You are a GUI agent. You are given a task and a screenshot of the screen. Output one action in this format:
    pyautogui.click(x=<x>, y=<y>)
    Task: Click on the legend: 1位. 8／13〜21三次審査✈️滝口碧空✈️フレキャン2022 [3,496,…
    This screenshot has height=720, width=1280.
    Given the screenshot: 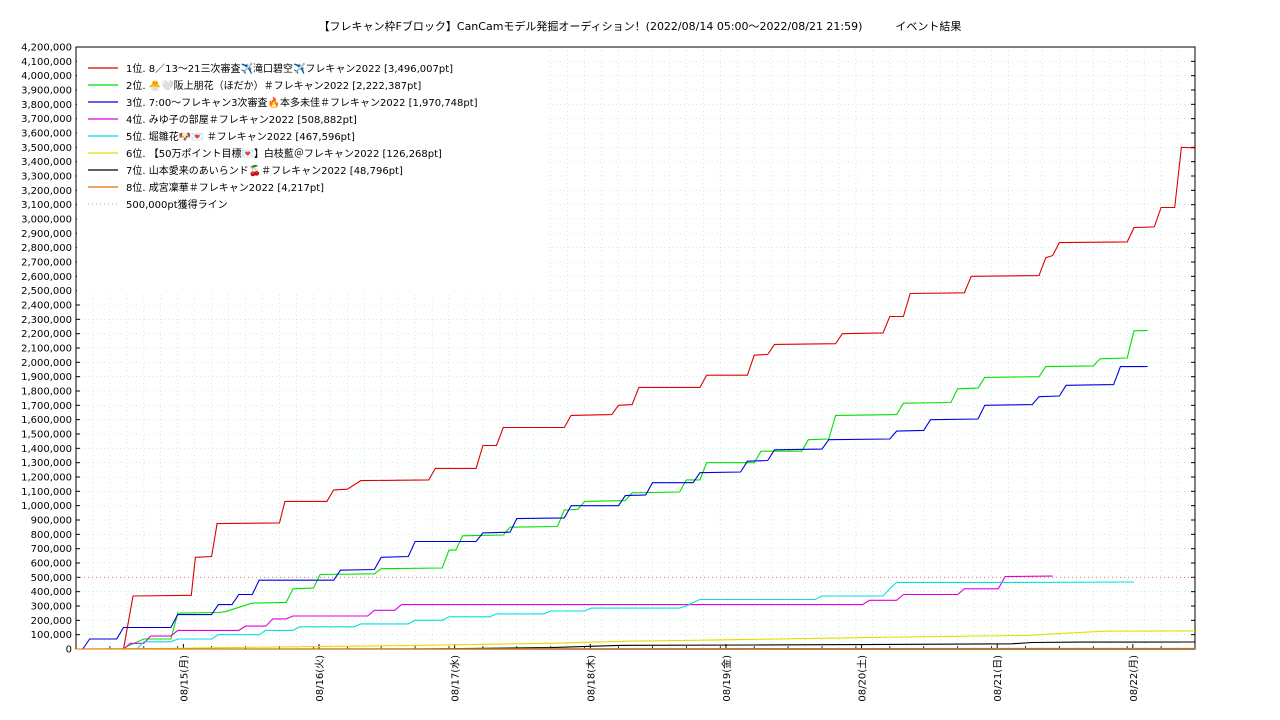 What is the action you would take?
    pyautogui.click(x=283, y=136)
    